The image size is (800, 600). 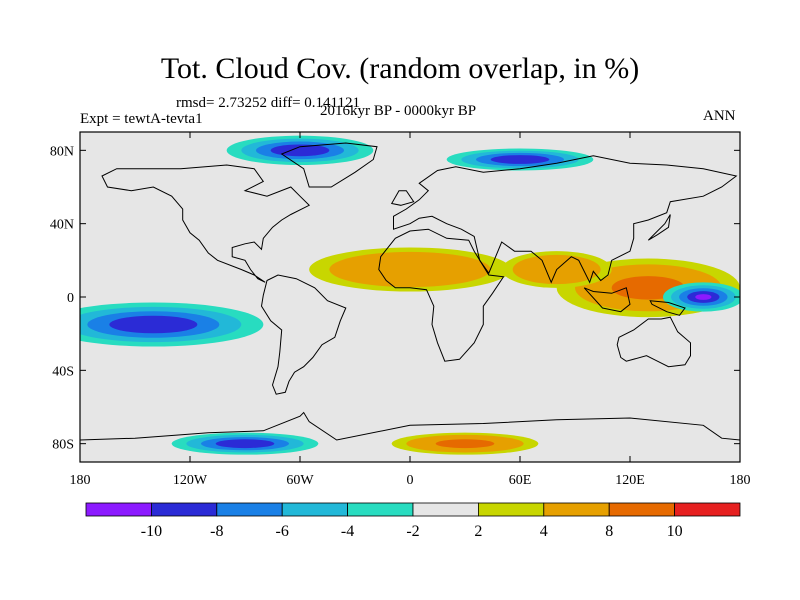 What do you see at coordinates (62, 151) in the screenshot?
I see `y-tick-label: 80N` at bounding box center [62, 151].